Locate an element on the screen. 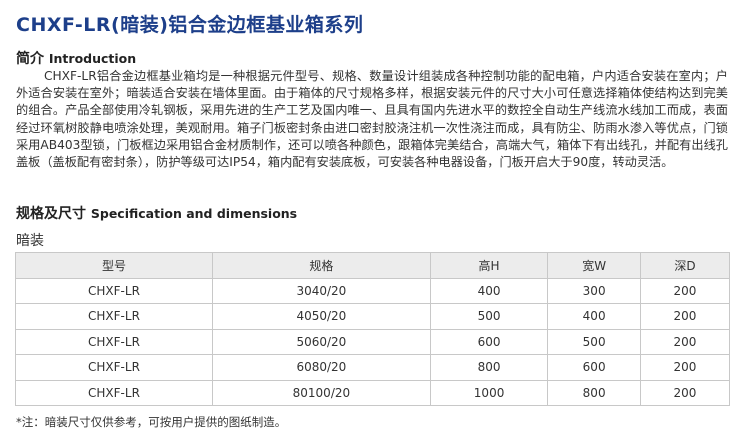  table-header-row: 型号 规格 高H 宽W 深D is located at coordinates (373, 265).